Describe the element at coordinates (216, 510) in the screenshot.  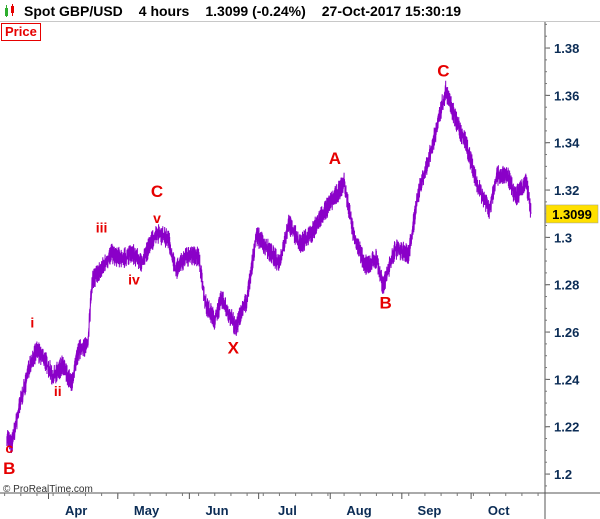
I see `x-tick-label: Jun` at that location.